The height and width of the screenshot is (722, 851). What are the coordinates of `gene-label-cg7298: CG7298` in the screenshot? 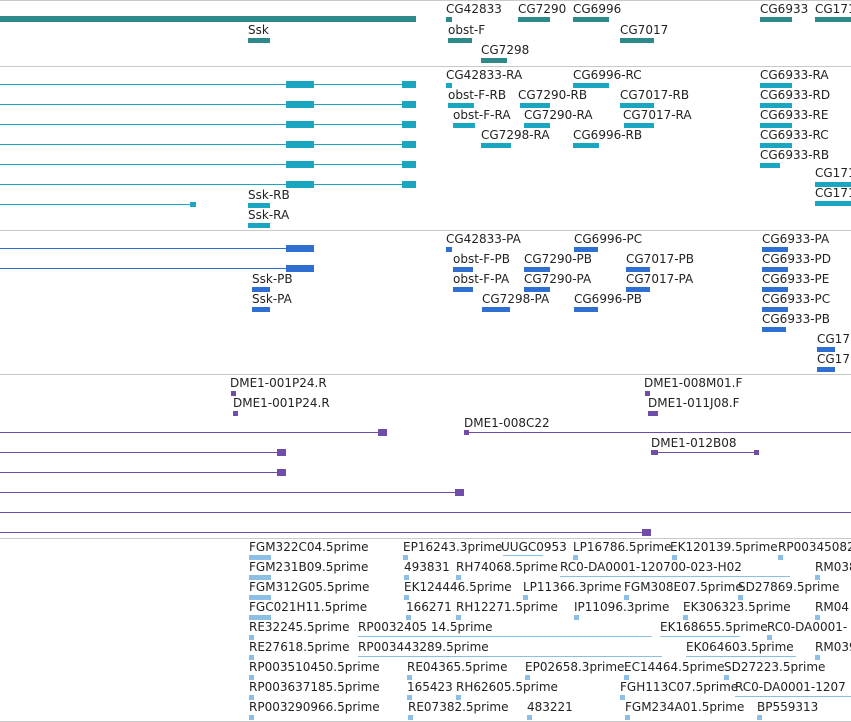 It's located at (505, 50).